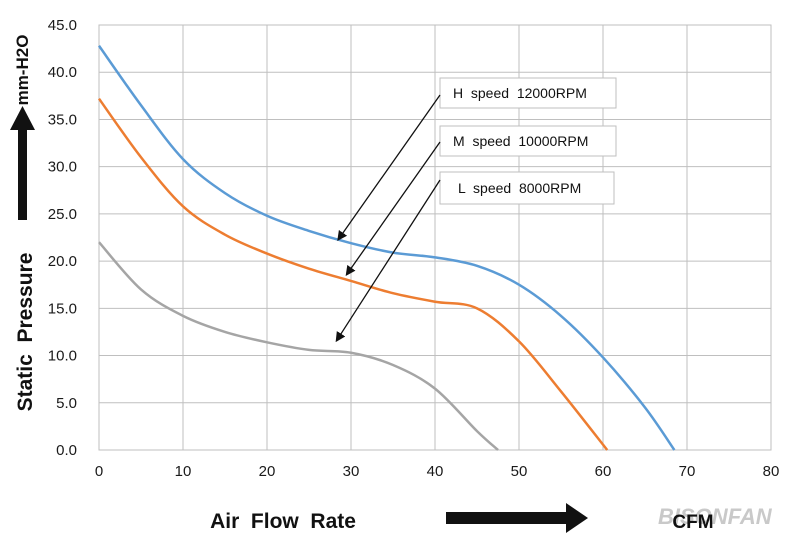 The height and width of the screenshot is (534, 800). What do you see at coordinates (692, 522) in the screenshot?
I see `x-axis-unit: CFM` at bounding box center [692, 522].